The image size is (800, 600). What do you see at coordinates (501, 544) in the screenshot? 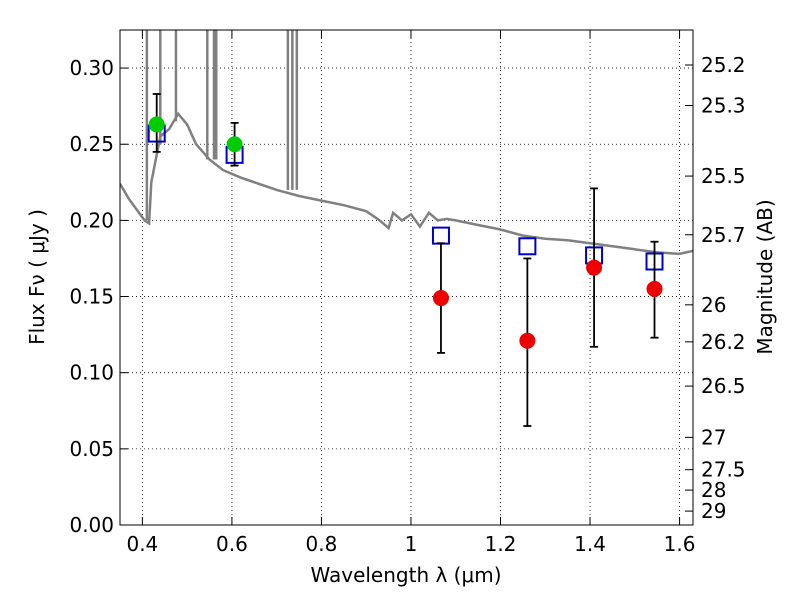
I see `x-tick-label: 1.2` at bounding box center [501, 544].